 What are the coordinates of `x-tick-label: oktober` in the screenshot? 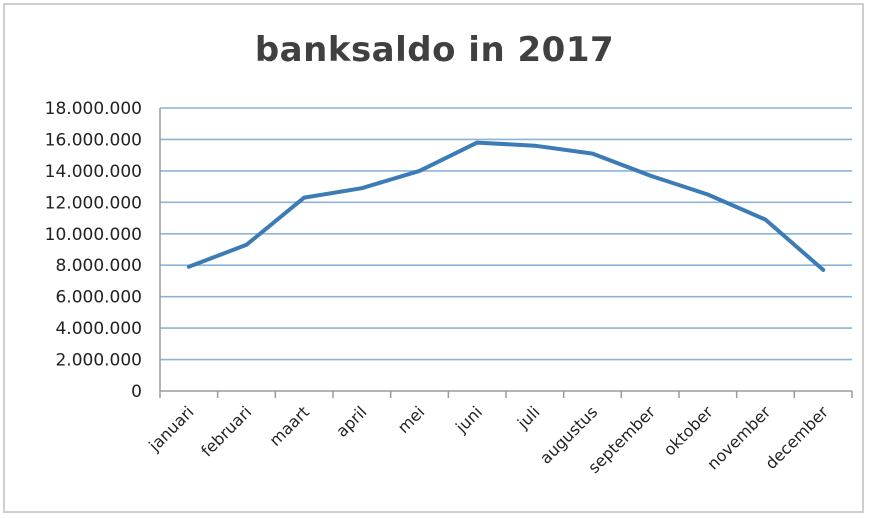 It's located at (688, 430).